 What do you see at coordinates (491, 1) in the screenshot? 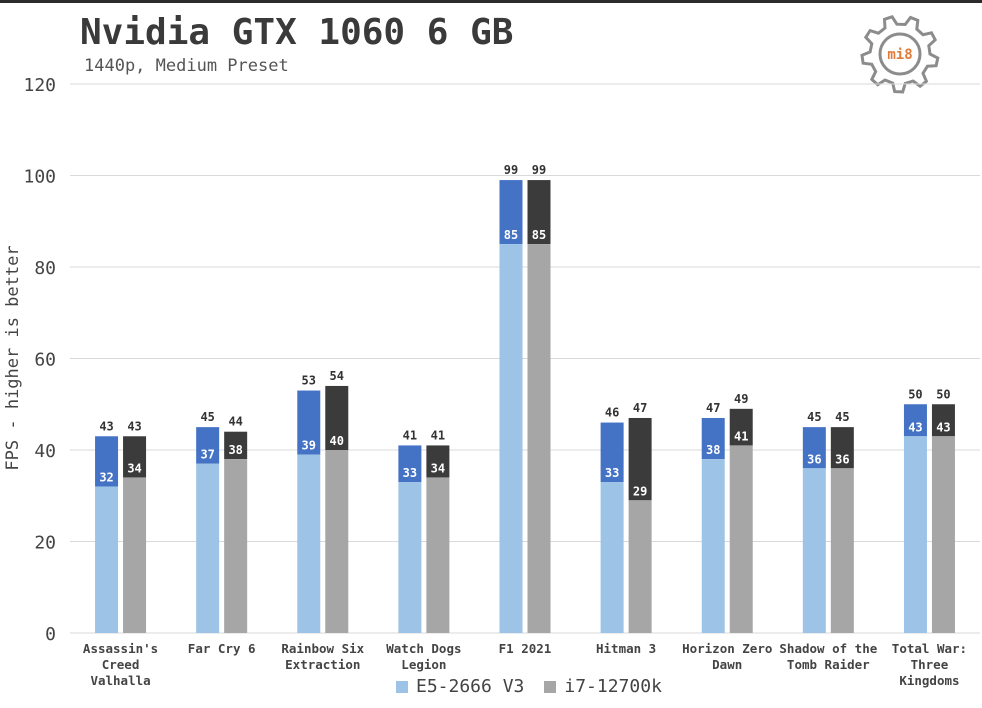
I see `top-border` at bounding box center [491, 1].